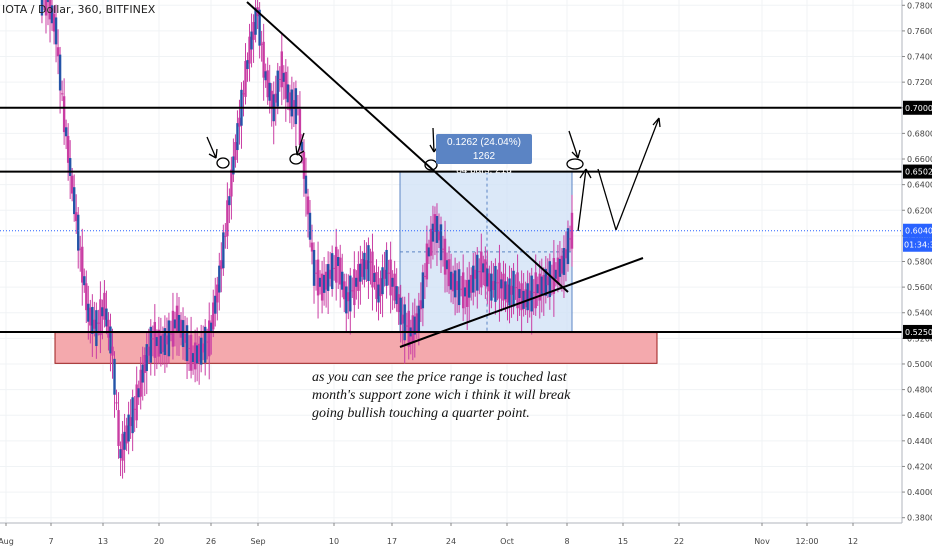 This screenshot has height=555, width=932. What do you see at coordinates (806, 541) in the screenshot?
I see `x-tick-label: 12:00` at bounding box center [806, 541].